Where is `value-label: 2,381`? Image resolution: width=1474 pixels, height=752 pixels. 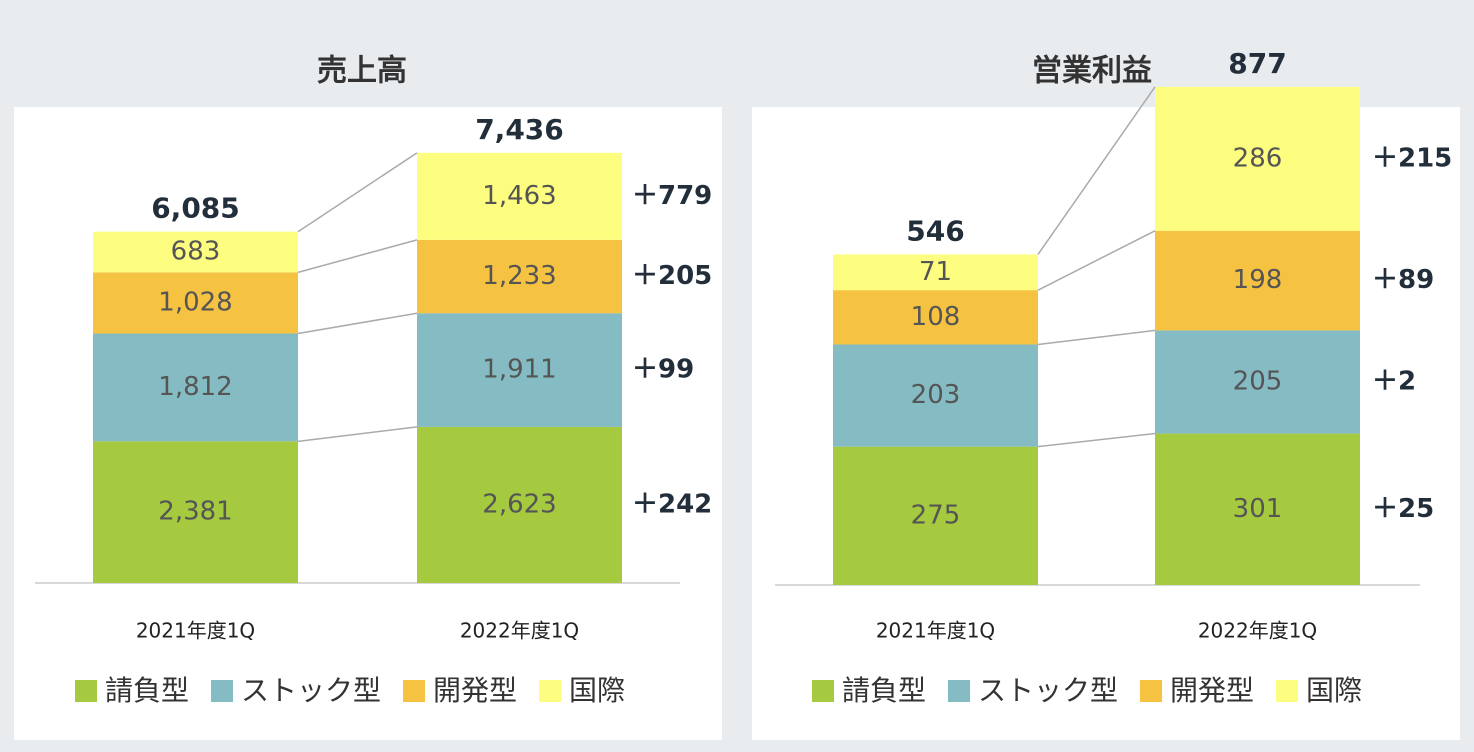
value-label: 2,381 is located at coordinates (195, 512).